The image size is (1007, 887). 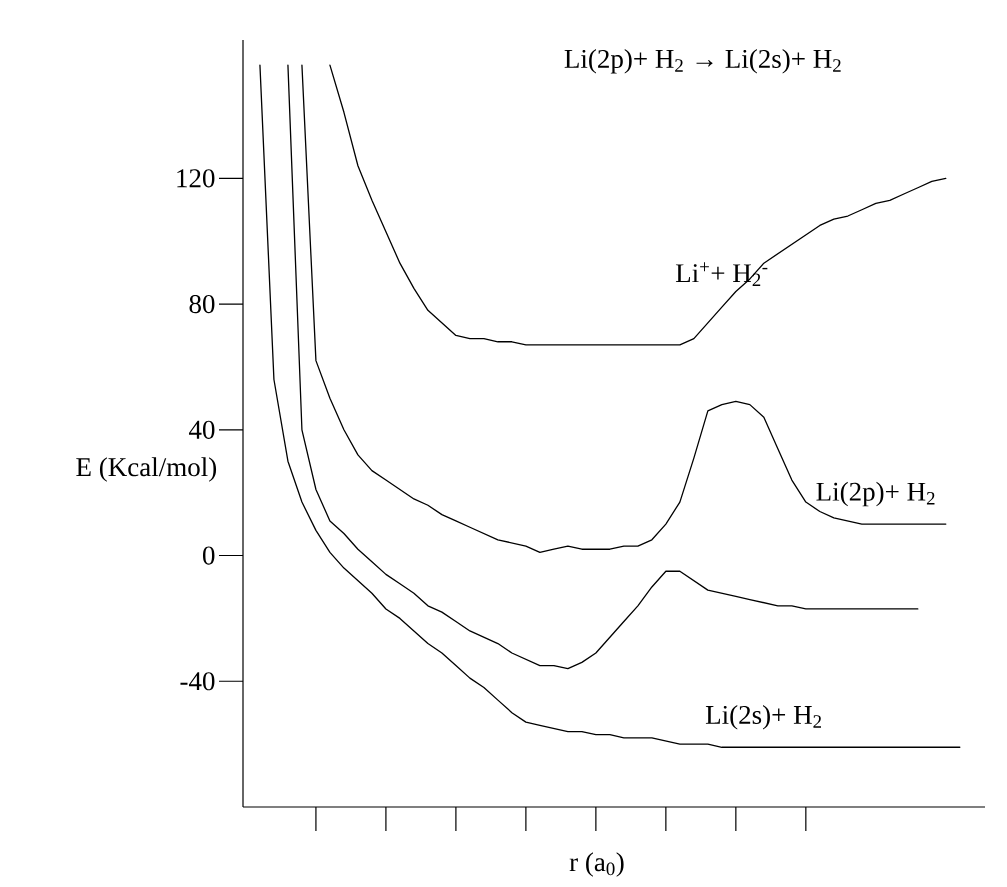 I want to click on y-tick-label: 120, so click(x=196, y=178).